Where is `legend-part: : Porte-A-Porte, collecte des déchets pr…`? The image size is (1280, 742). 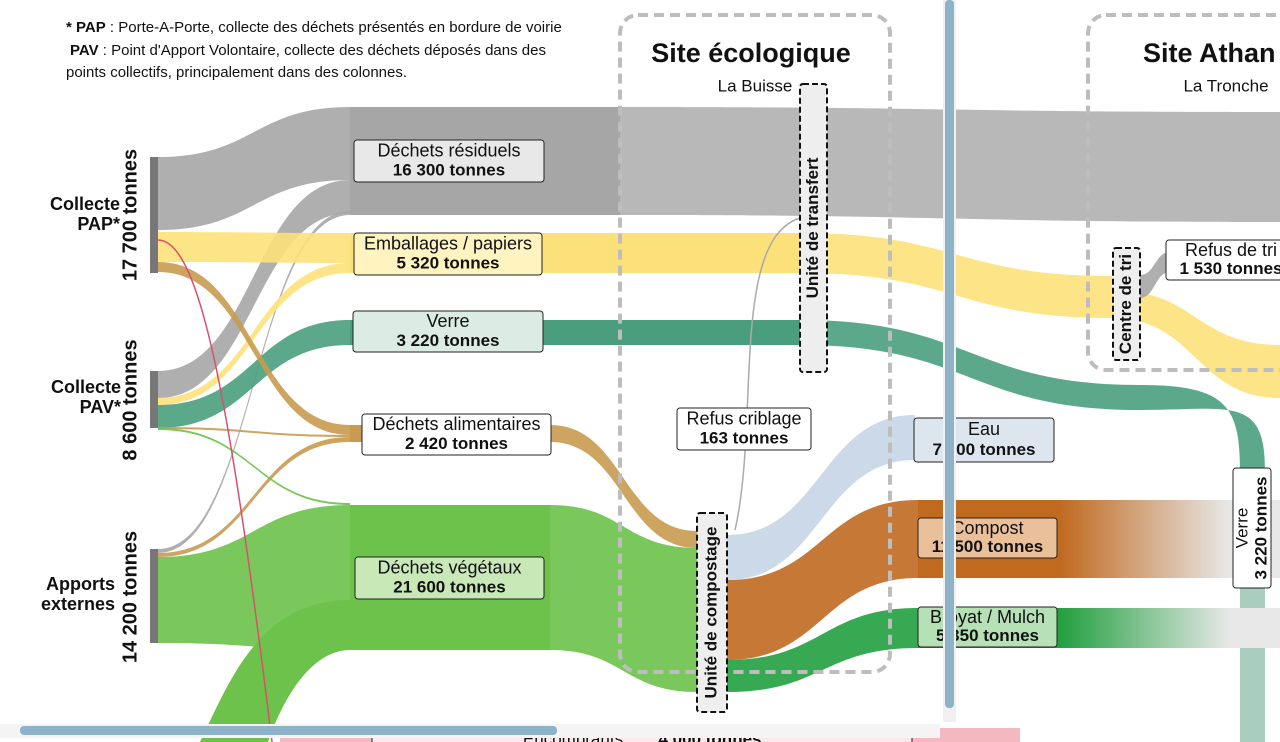
legend-part: : Porte-A-Porte, collecte des déchets pr… is located at coordinates (334, 27).